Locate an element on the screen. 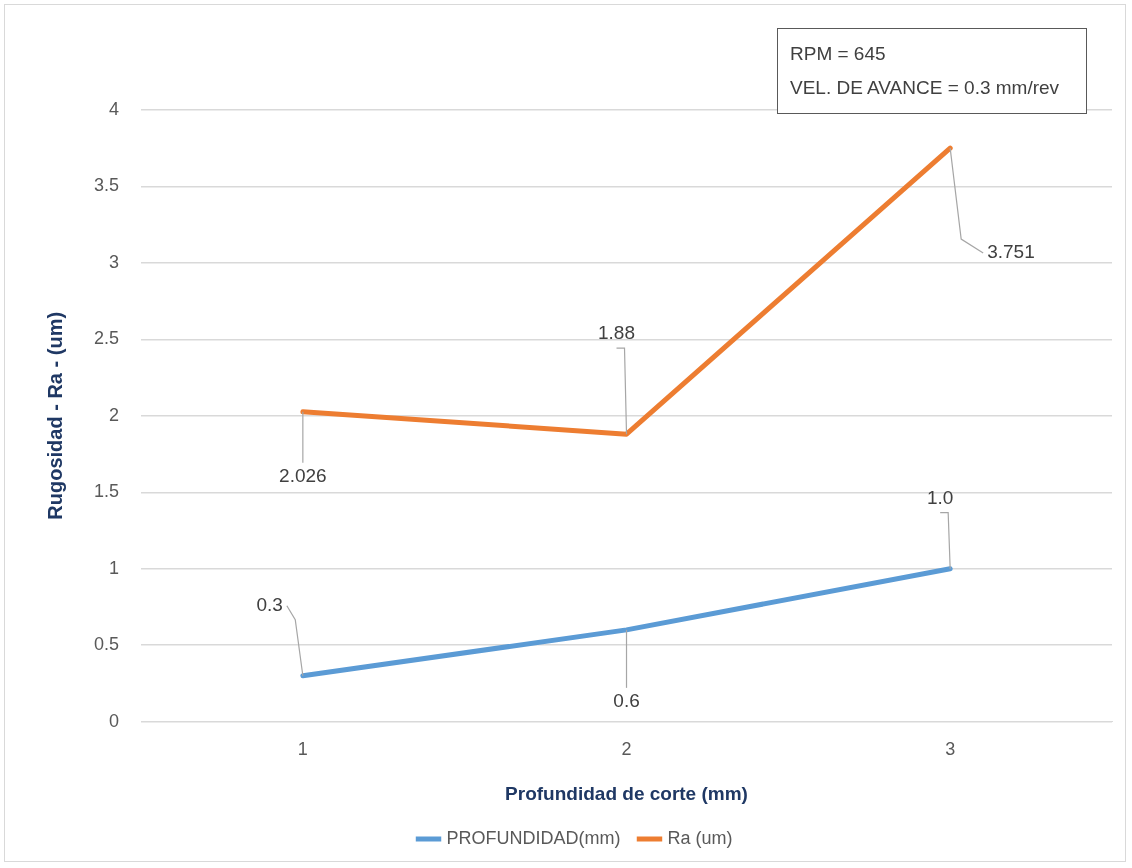 Image resolution: width=1132 pixels, height=868 pixels. legend-label: Ra (um) is located at coordinates (700, 837).